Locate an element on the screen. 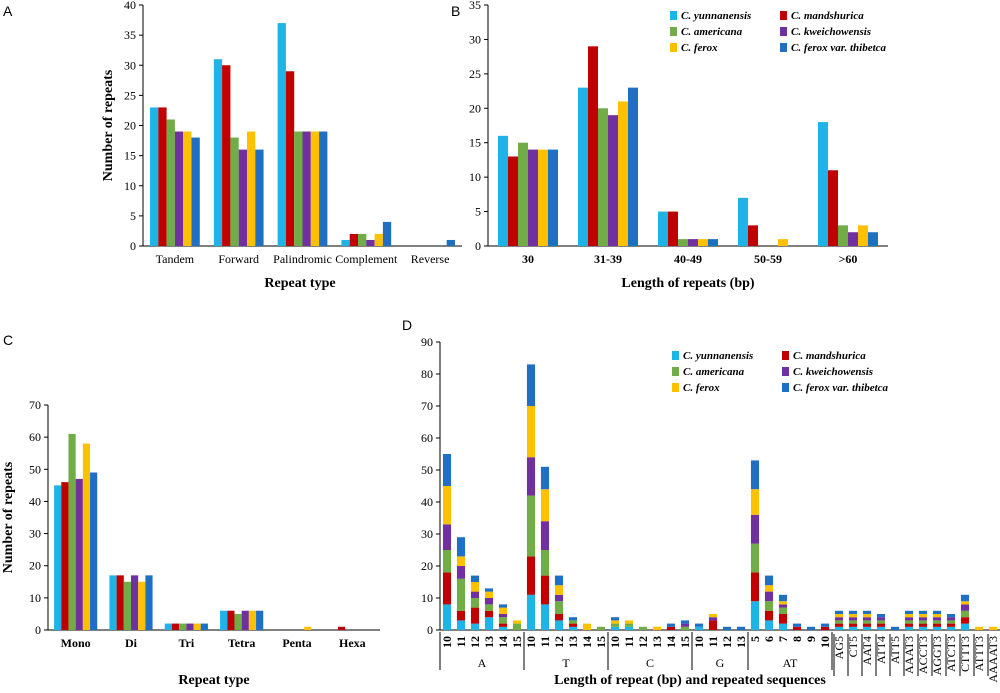 The image size is (1000, 693). legend-label: C. americana is located at coordinates (712, 32).